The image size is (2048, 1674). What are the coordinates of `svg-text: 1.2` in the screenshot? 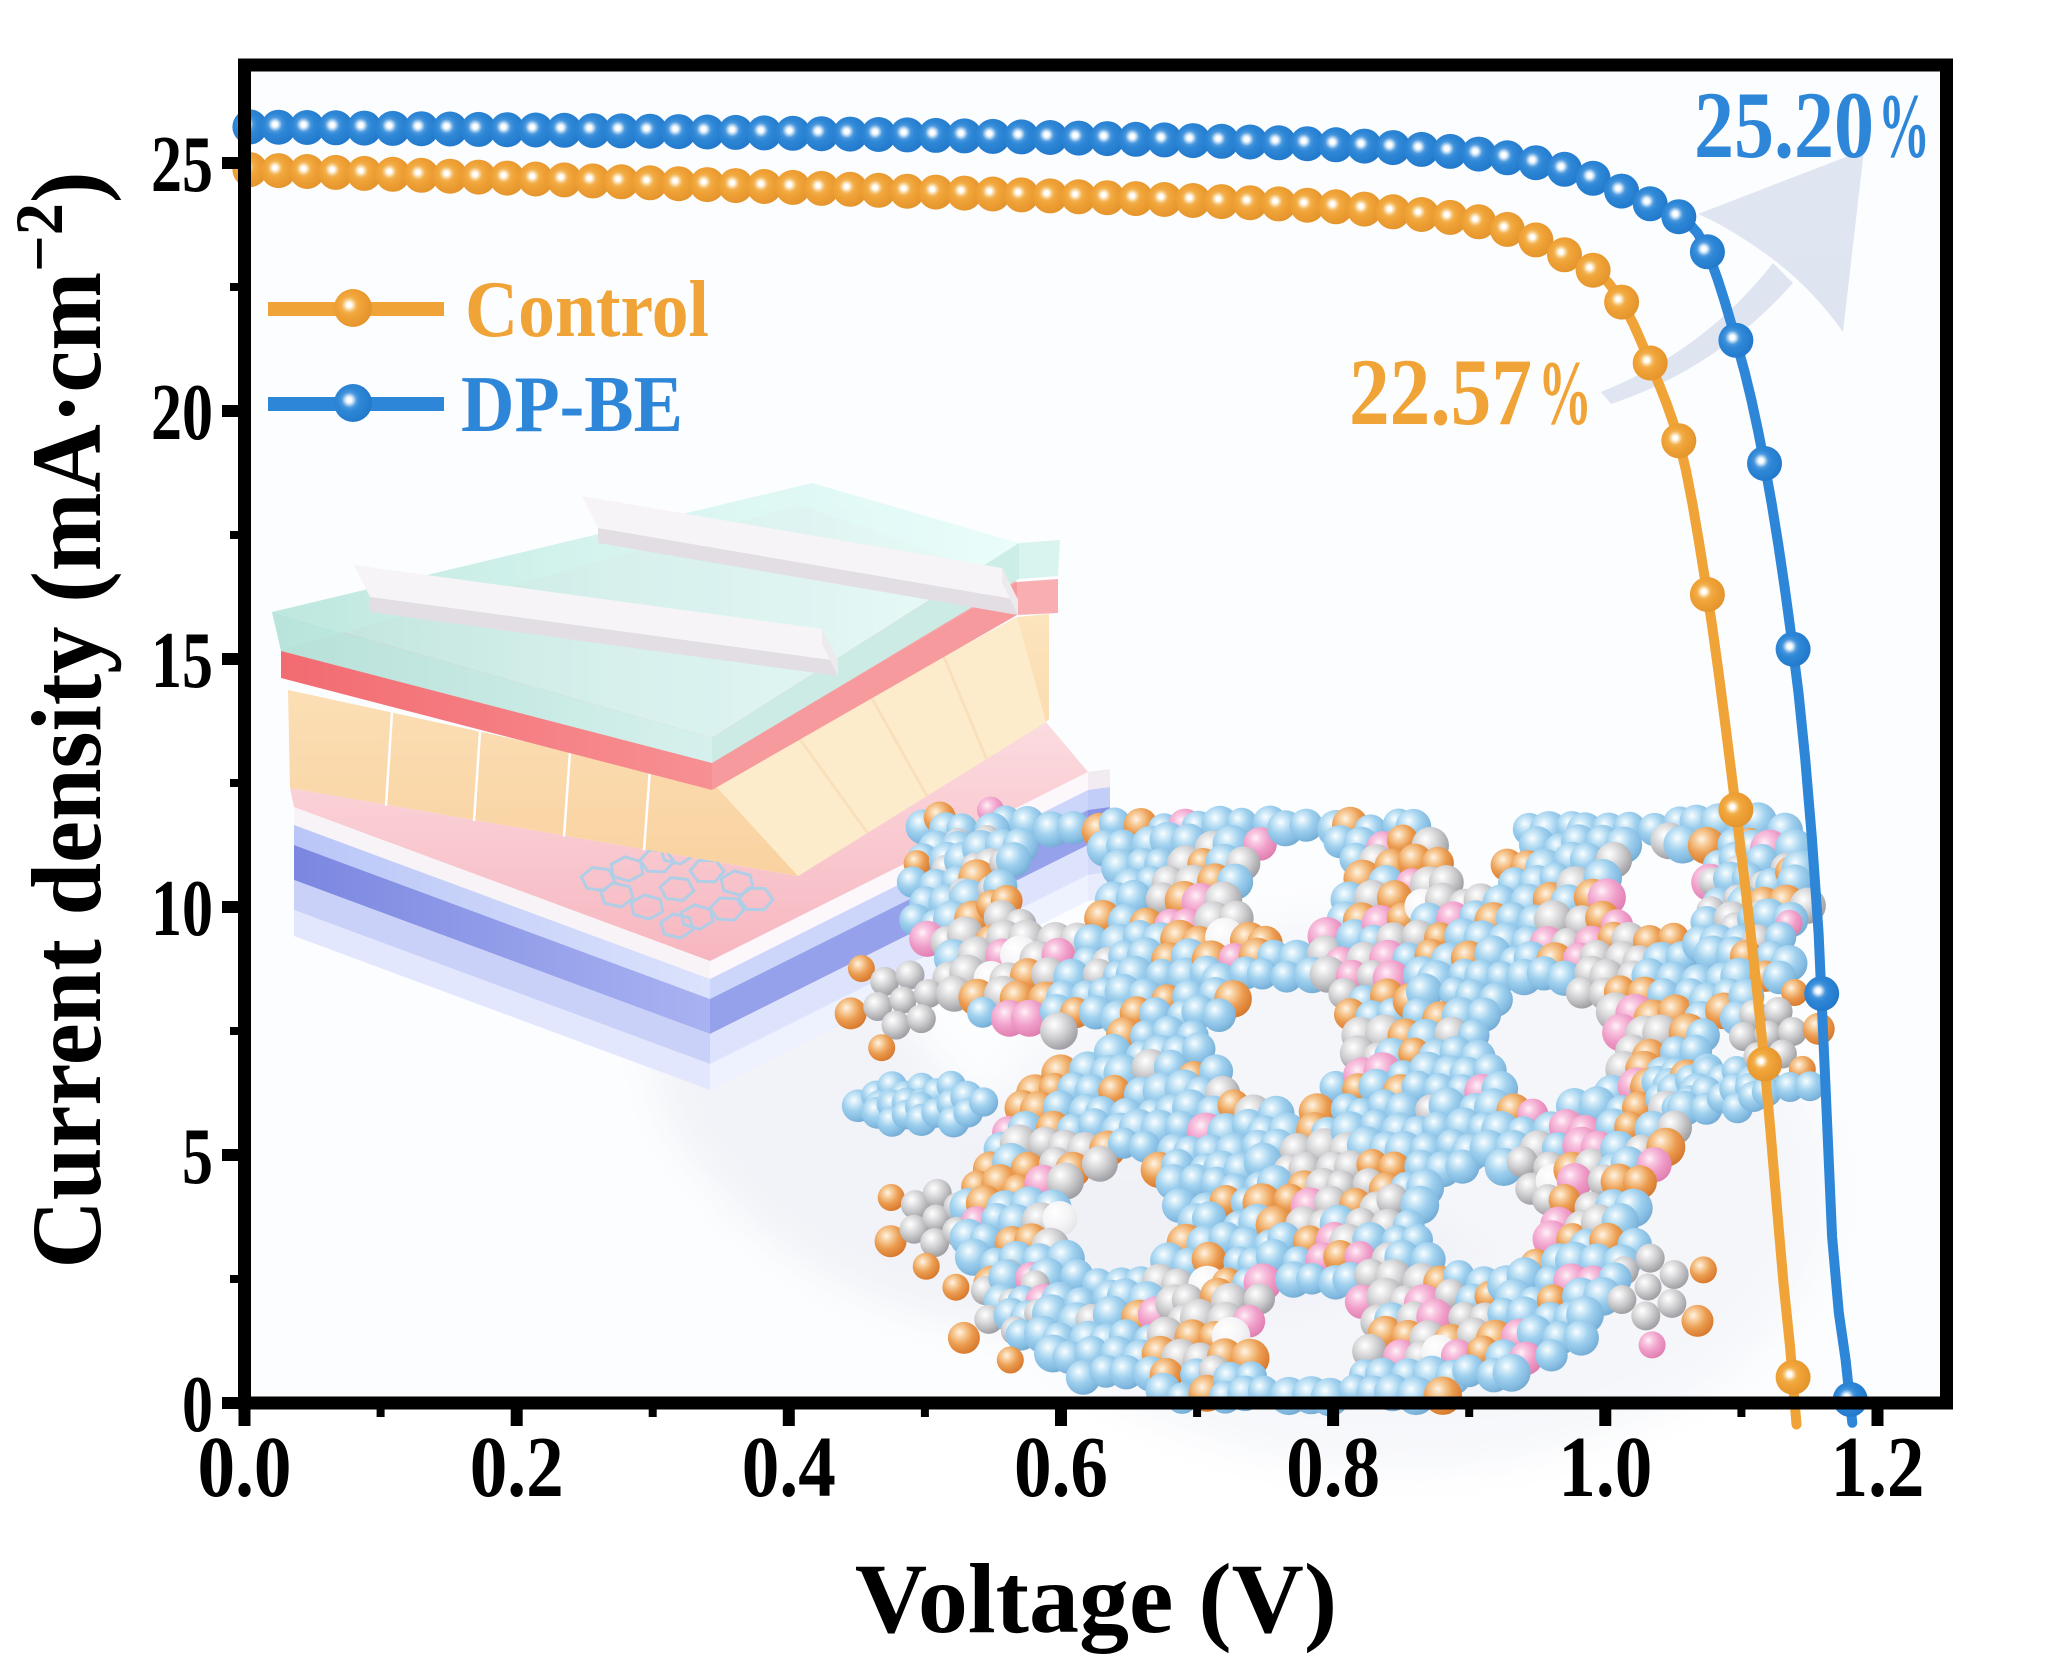 It's located at (1878, 1466).